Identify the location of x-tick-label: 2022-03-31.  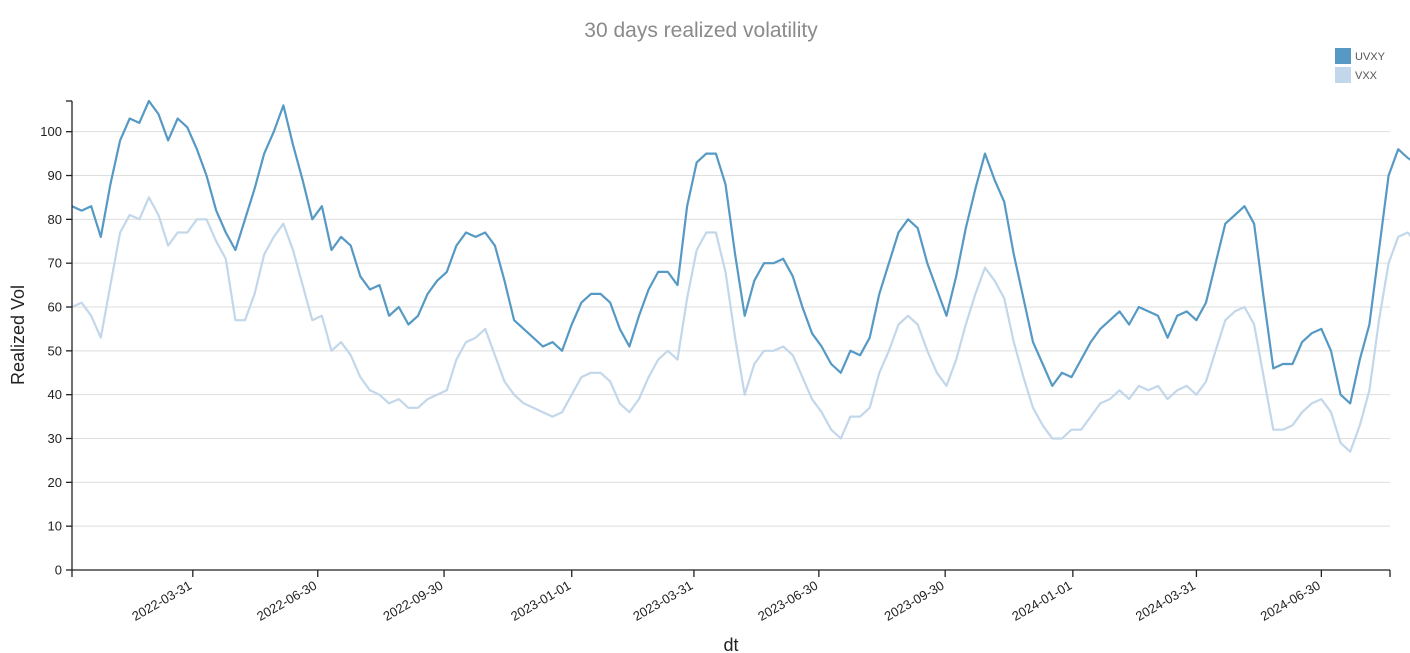
(161, 601).